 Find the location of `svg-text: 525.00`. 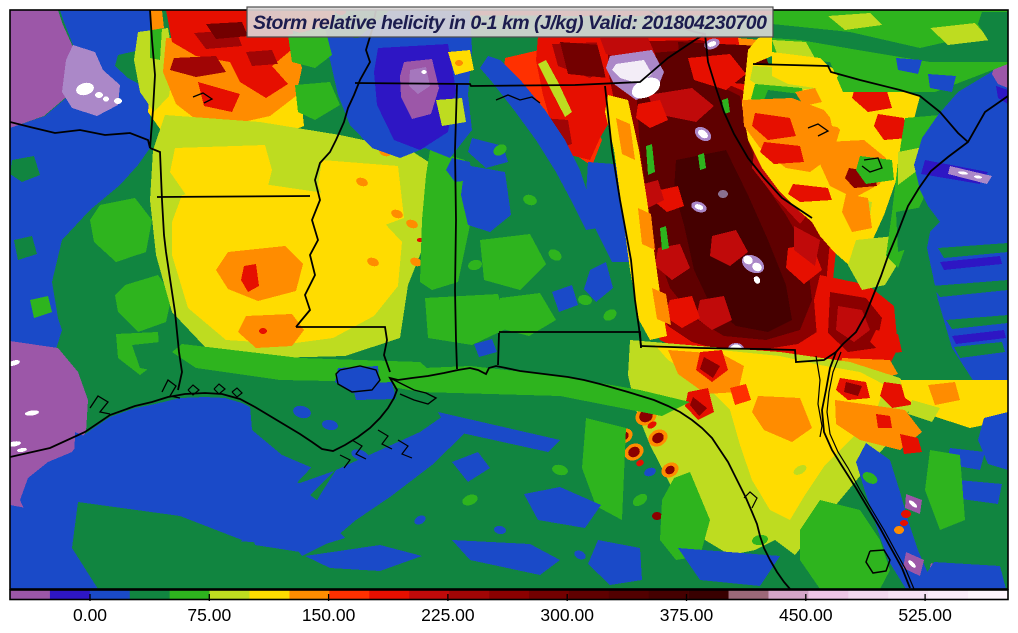

svg-text: 525.00 is located at coordinates (925, 615).